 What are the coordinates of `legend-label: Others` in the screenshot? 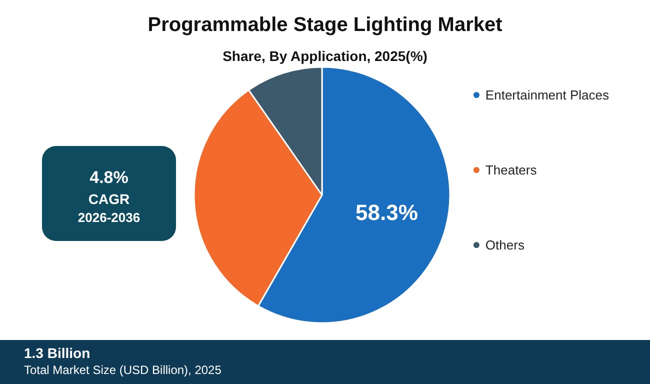 It's located at (505, 245).